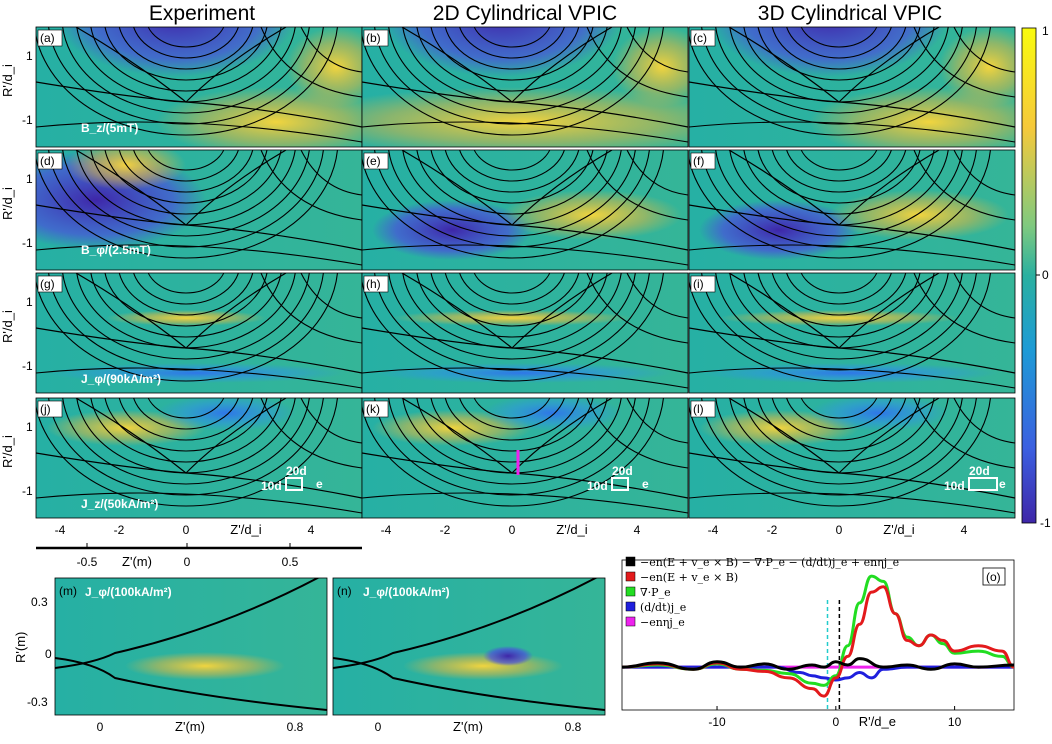 The image size is (1052, 744). What do you see at coordinates (637, 530) in the screenshot?
I see `x-tick: 4` at bounding box center [637, 530].